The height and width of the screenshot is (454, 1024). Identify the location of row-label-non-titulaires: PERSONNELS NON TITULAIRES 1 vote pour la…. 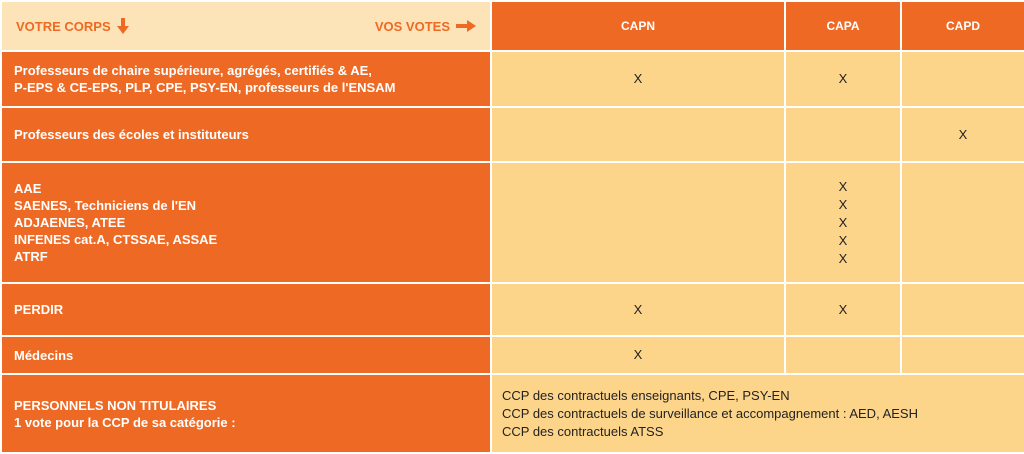
(246, 413).